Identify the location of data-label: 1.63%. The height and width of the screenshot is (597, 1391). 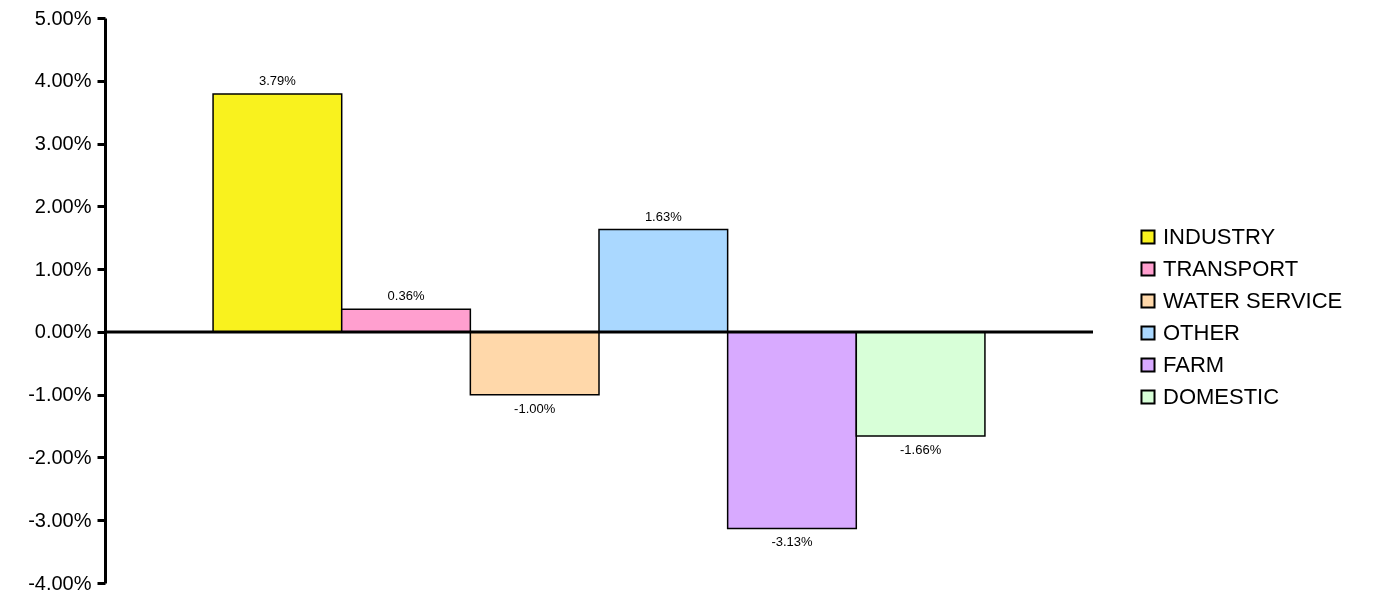
(663, 216).